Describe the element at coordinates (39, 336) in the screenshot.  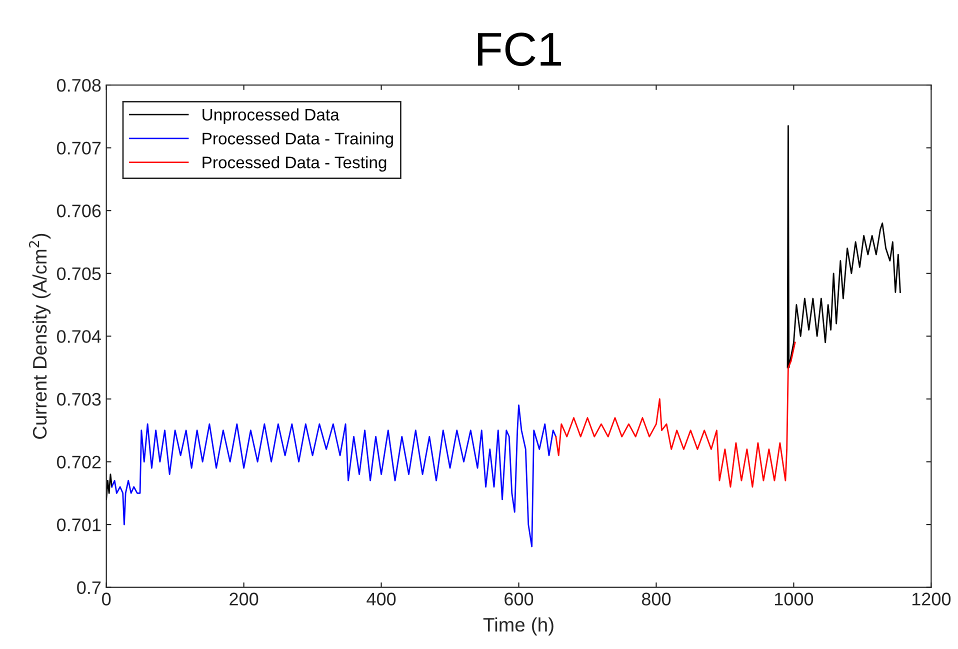
I see `y-axis-title: Current Density (A/cm$^{2}$)` at that location.